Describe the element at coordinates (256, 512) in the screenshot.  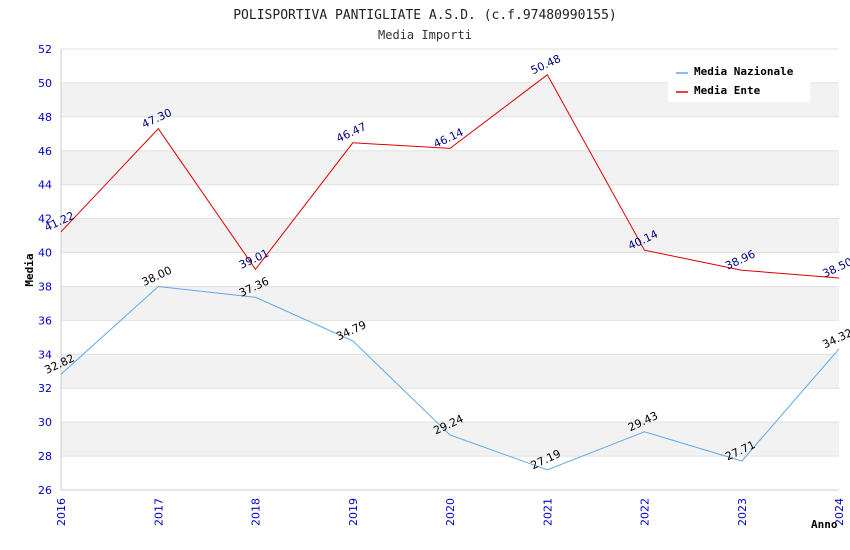
I see `x-tick-label: 2018` at that location.